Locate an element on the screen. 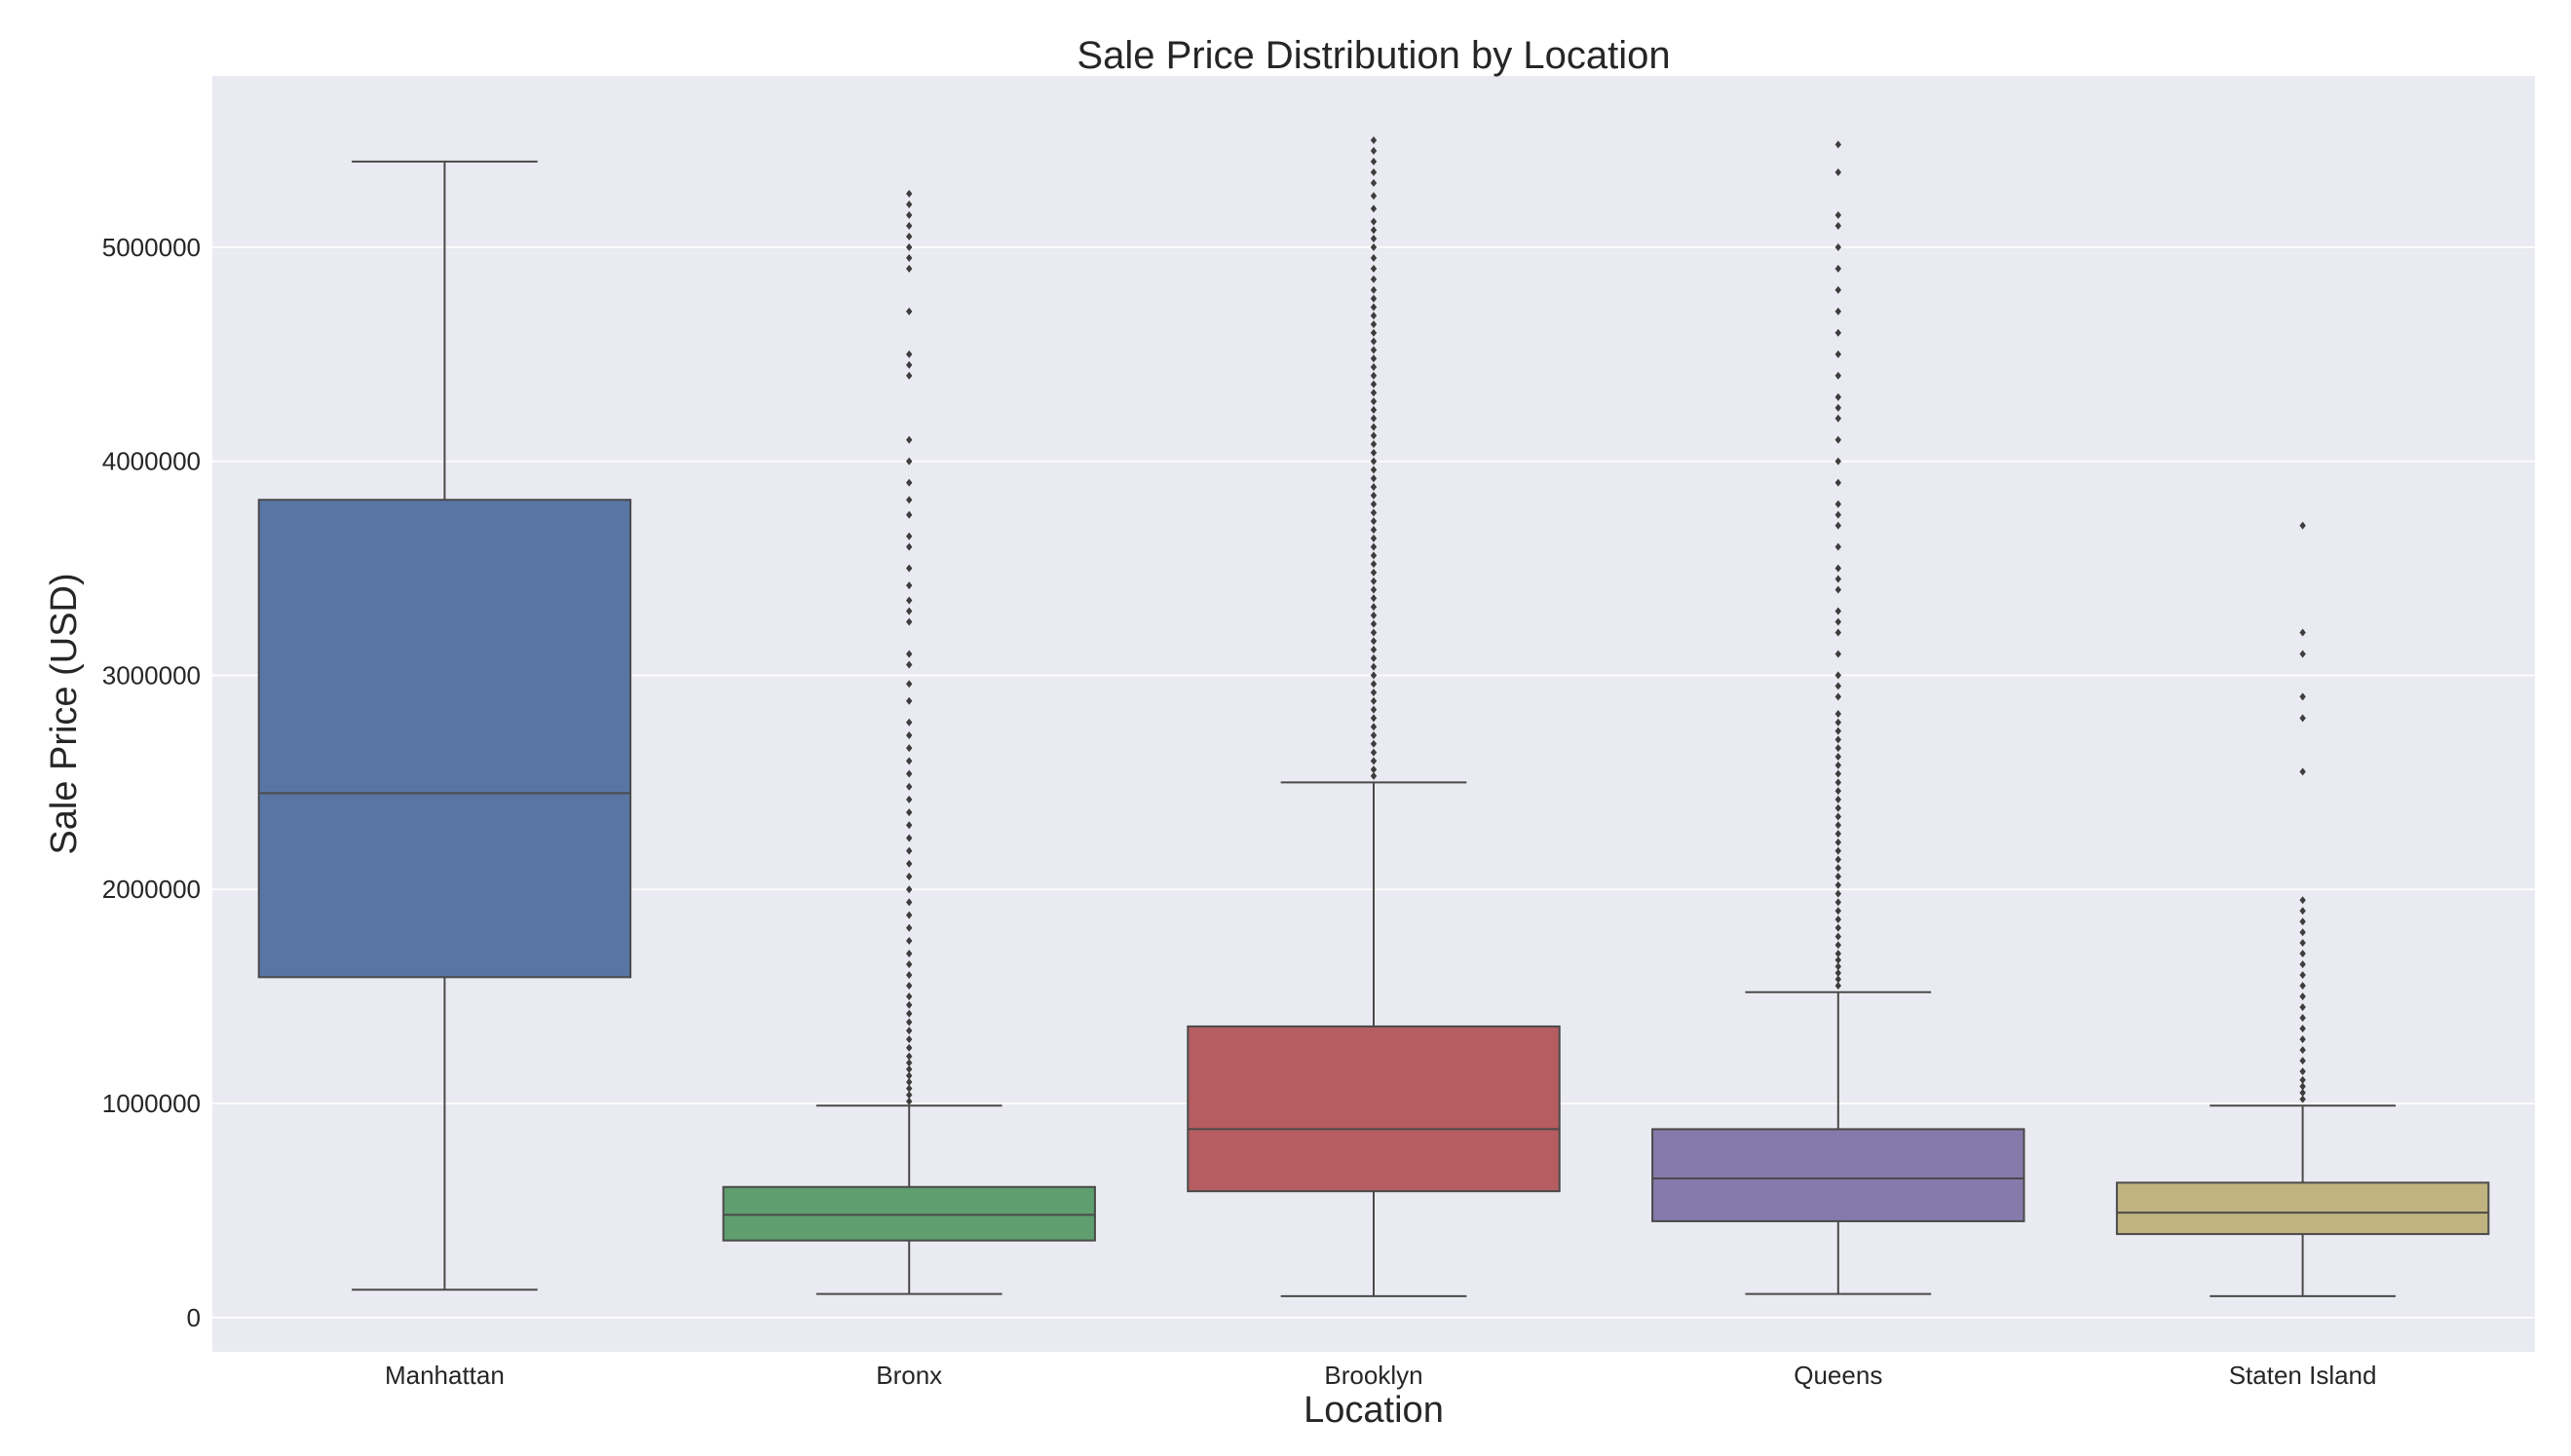  iqr-box is located at coordinates (2302, 1208).